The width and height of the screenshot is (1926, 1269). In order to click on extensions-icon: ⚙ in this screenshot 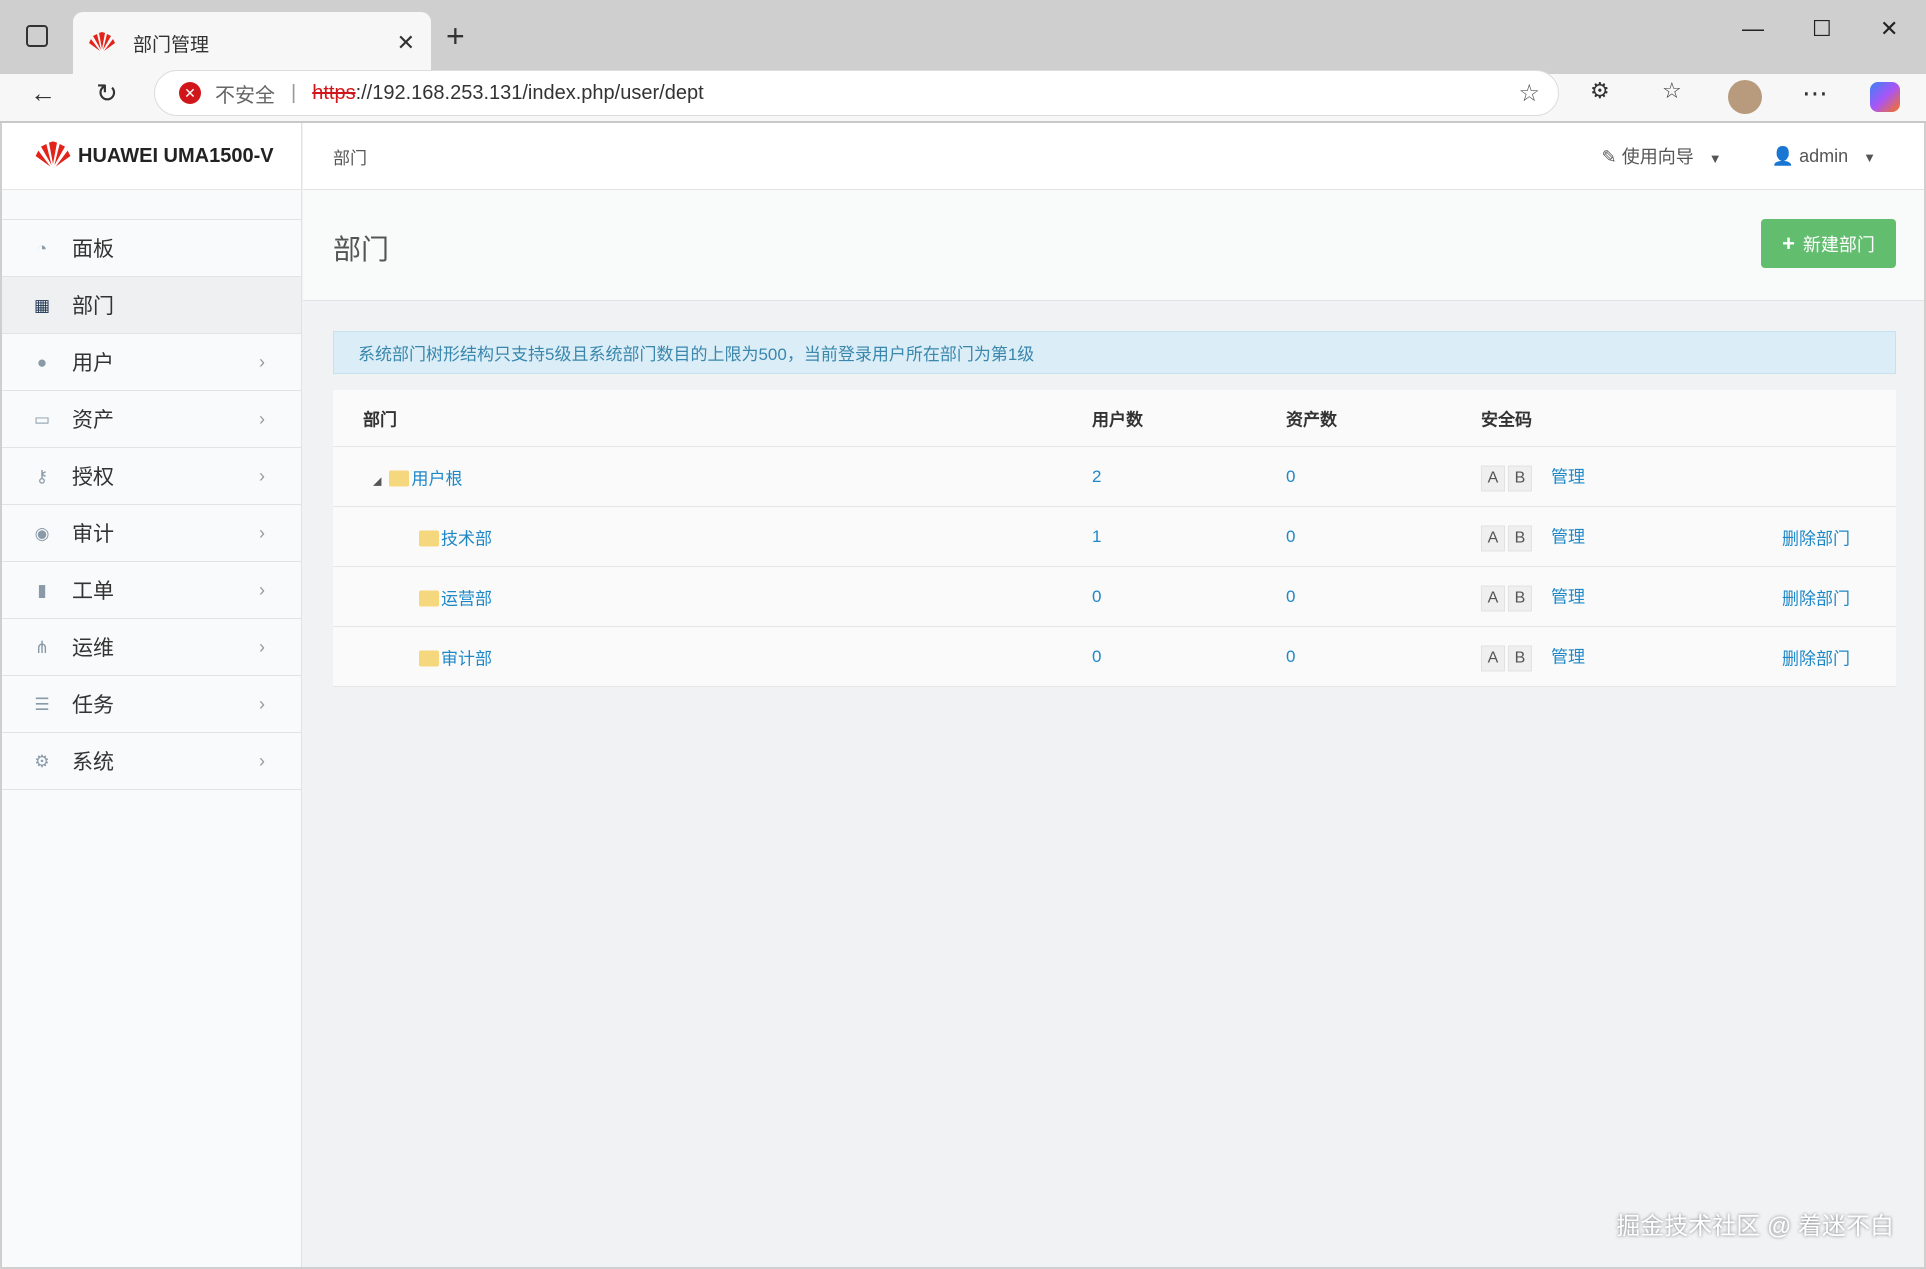, I will do `click(1600, 90)`.